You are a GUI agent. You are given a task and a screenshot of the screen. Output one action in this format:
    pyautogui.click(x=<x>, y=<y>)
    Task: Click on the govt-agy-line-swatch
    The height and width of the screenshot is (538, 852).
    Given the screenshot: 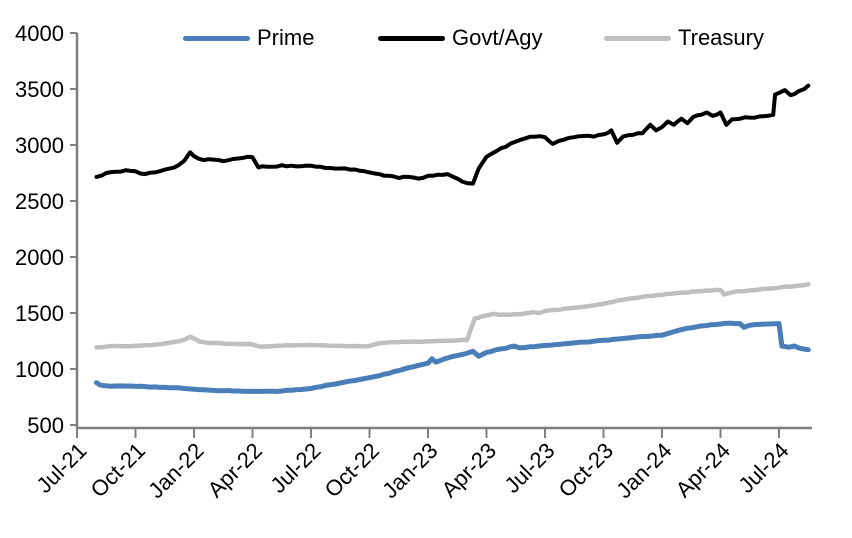 What is the action you would take?
    pyautogui.click(x=411, y=38)
    